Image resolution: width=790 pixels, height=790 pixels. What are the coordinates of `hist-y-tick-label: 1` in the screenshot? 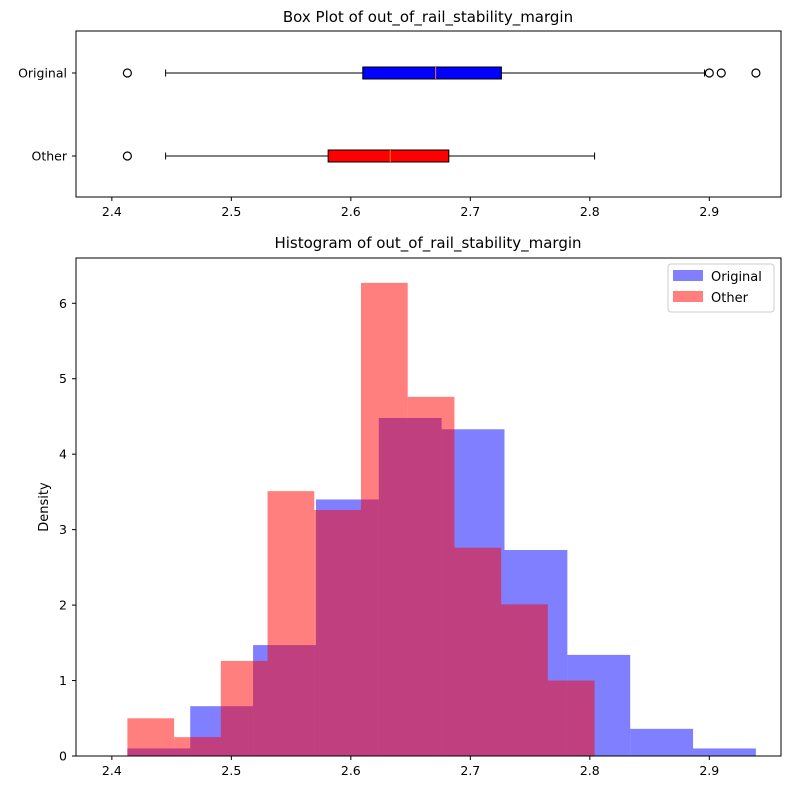 It's located at (63, 680).